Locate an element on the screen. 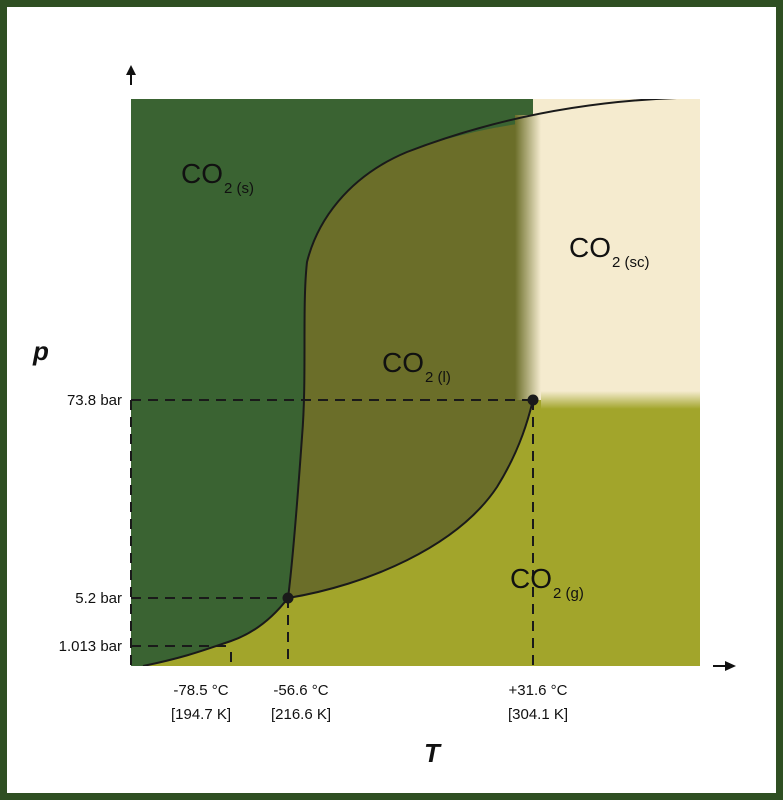 Image resolution: width=783 pixels, height=800 pixels. solid-label: CO2 (s) is located at coordinates (217, 177).